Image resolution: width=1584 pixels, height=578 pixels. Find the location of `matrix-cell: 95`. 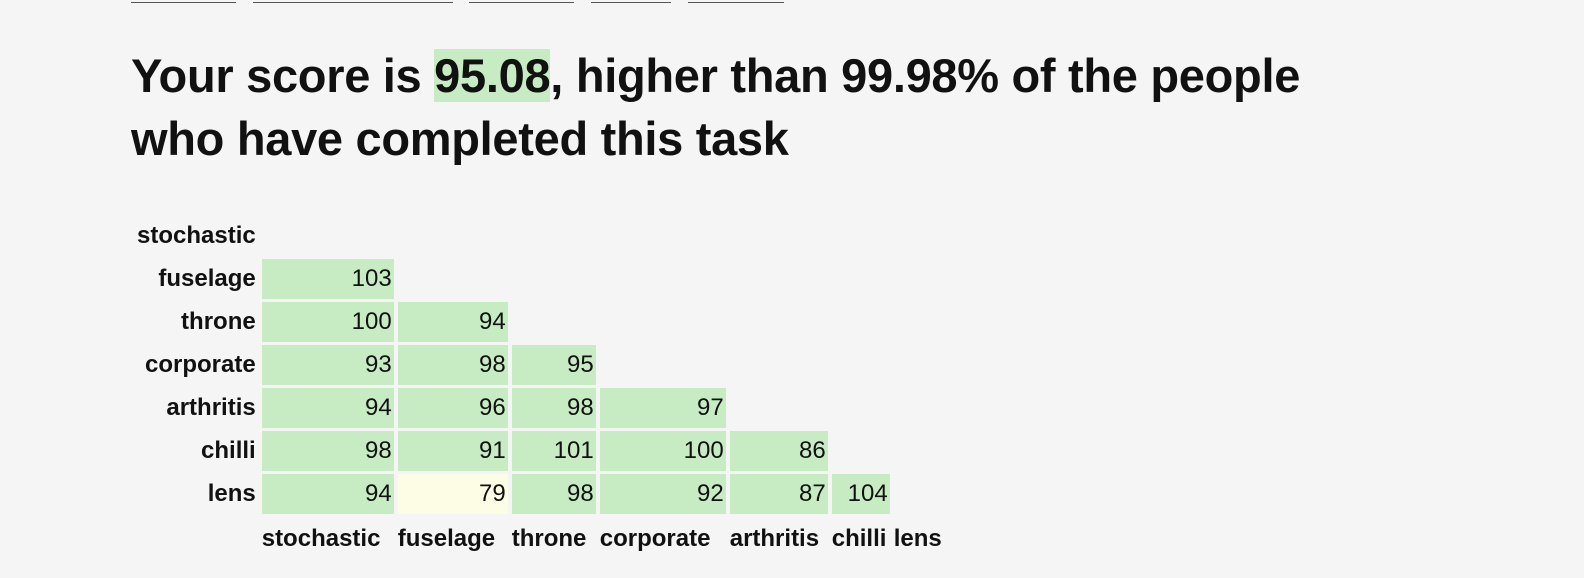

matrix-cell: 95 is located at coordinates (553, 365).